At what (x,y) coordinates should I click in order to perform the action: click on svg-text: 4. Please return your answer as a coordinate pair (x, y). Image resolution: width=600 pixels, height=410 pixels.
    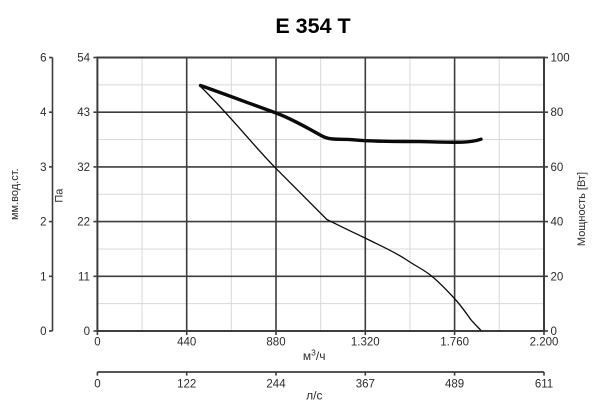
    Looking at the image, I should click on (43, 113).